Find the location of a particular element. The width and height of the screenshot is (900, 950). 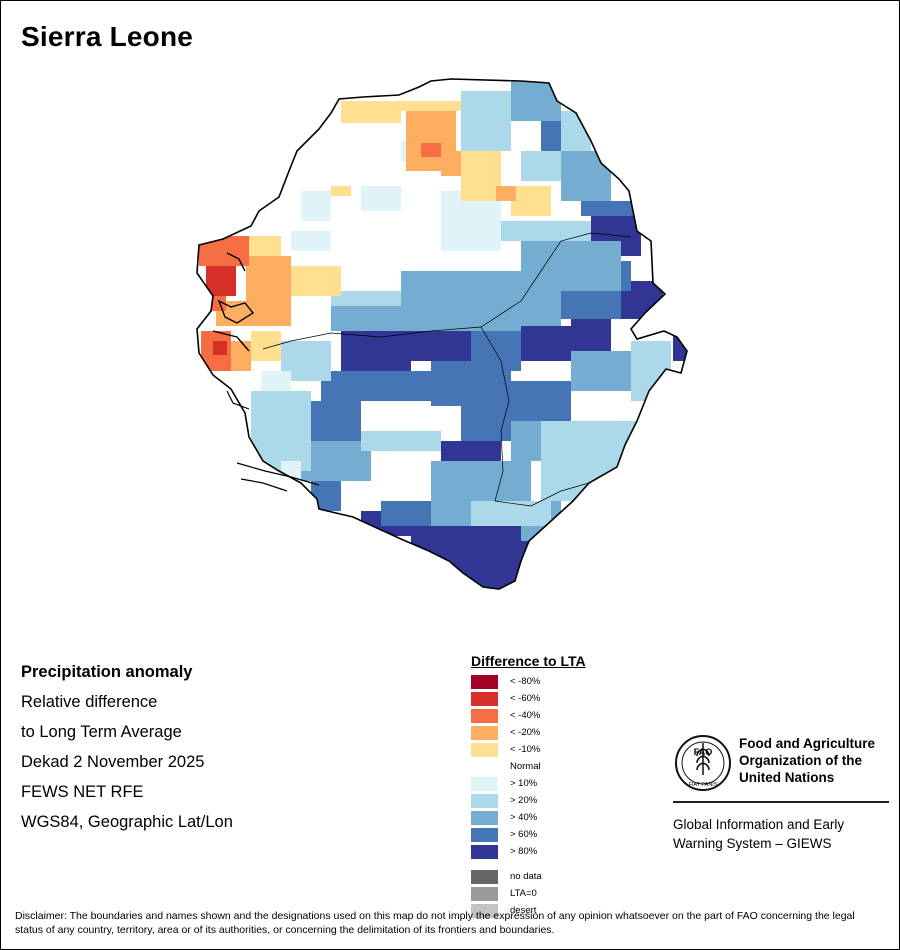

legend-item: > 80% is located at coordinates (528, 852).